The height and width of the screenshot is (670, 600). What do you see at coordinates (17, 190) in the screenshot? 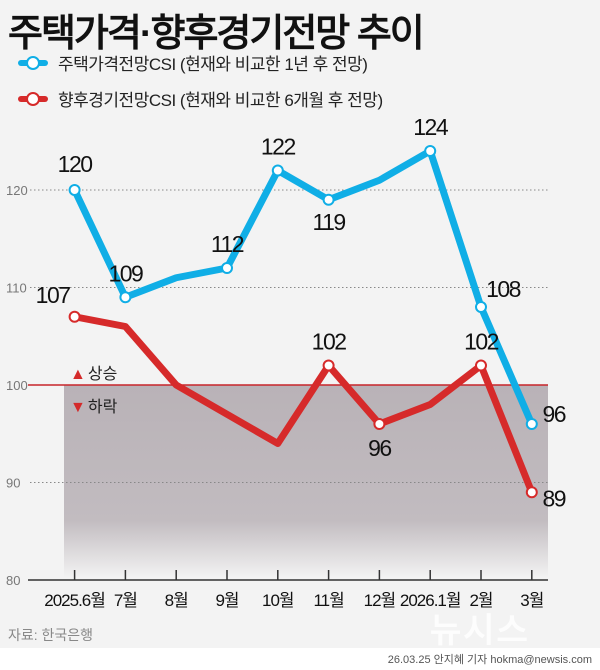
I see `y-tick-label: 120` at bounding box center [17, 190].